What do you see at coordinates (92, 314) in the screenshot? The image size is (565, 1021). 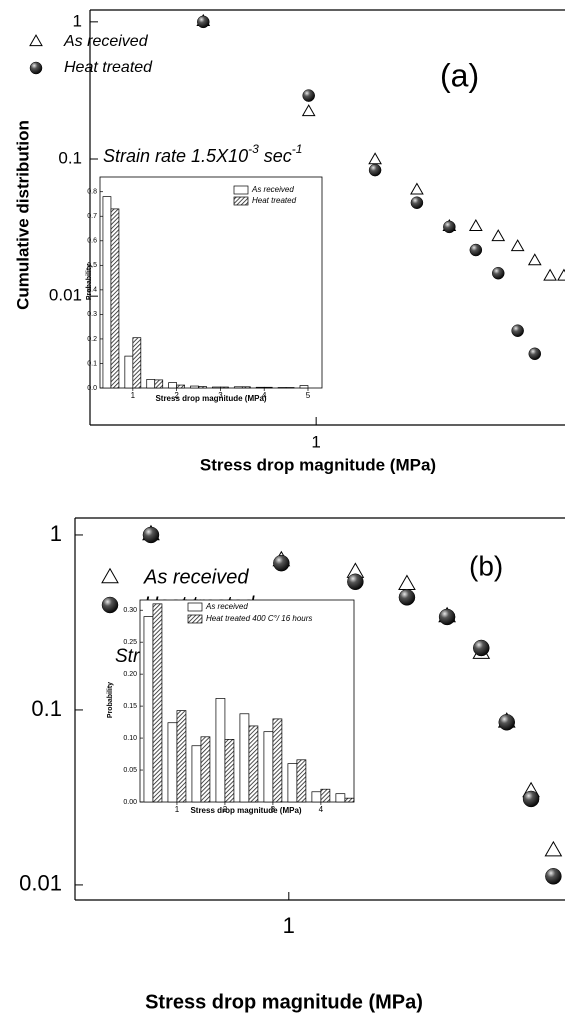 I see `y-tick-label: 0.3` at bounding box center [92, 314].